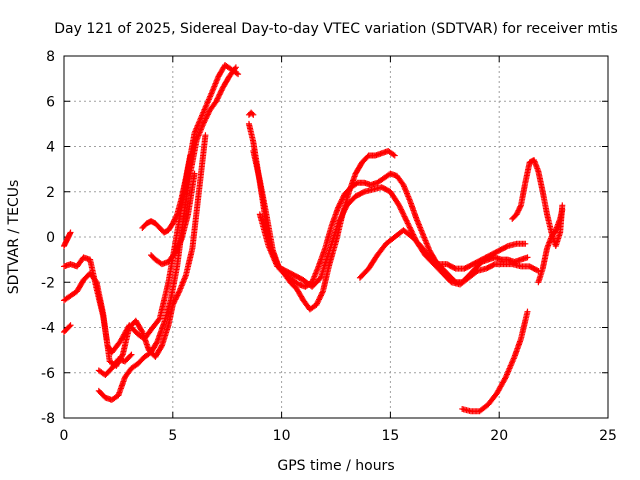  I want to click on y-tick-label: -4, so click(48, 329).